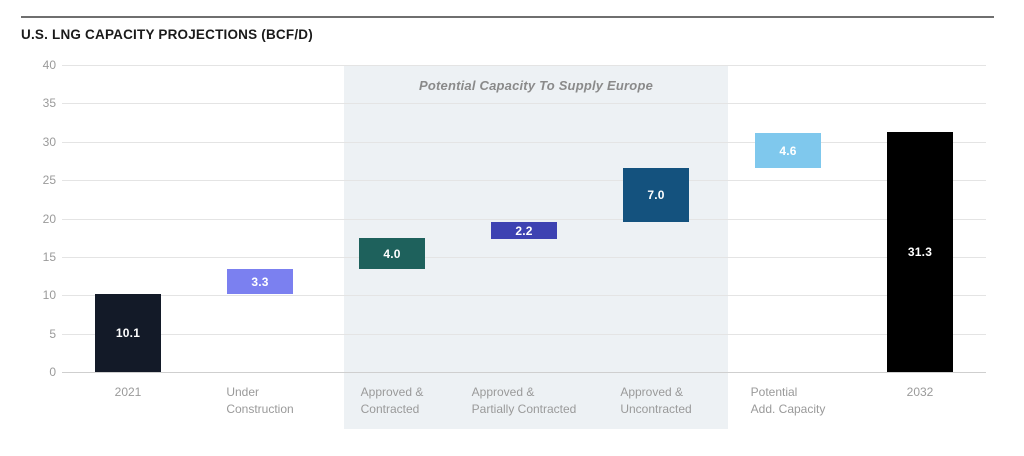 Image resolution: width=1024 pixels, height=456 pixels. Describe the element at coordinates (52, 334) in the screenshot. I see `y-tick-label: 5` at that location.